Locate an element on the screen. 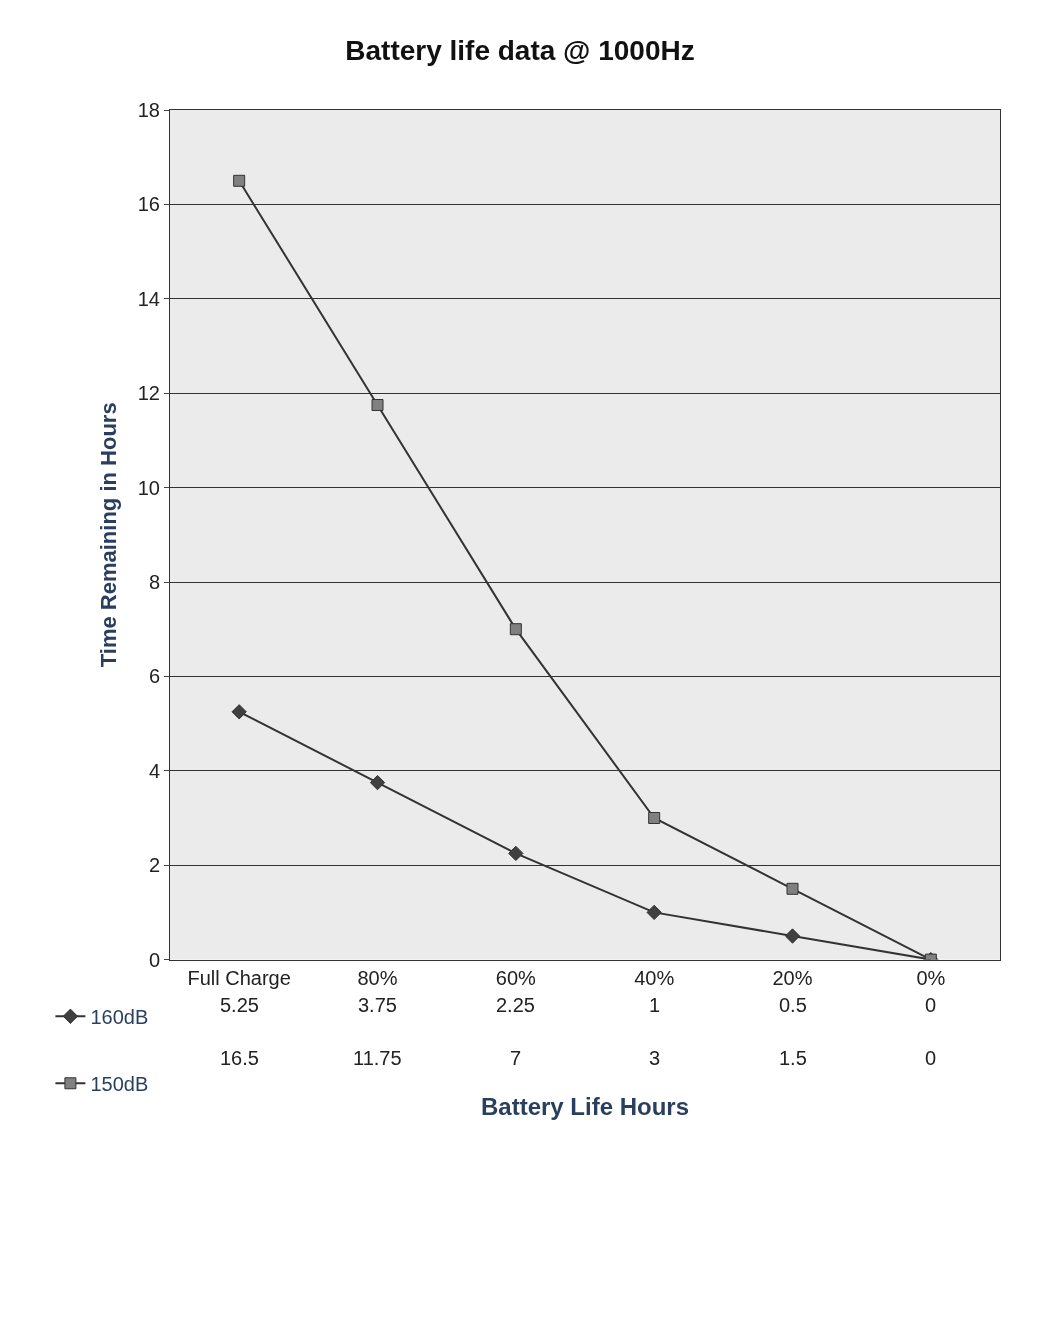 The image size is (1040, 1342). y-tick-label: 4 is located at coordinates (154, 770).